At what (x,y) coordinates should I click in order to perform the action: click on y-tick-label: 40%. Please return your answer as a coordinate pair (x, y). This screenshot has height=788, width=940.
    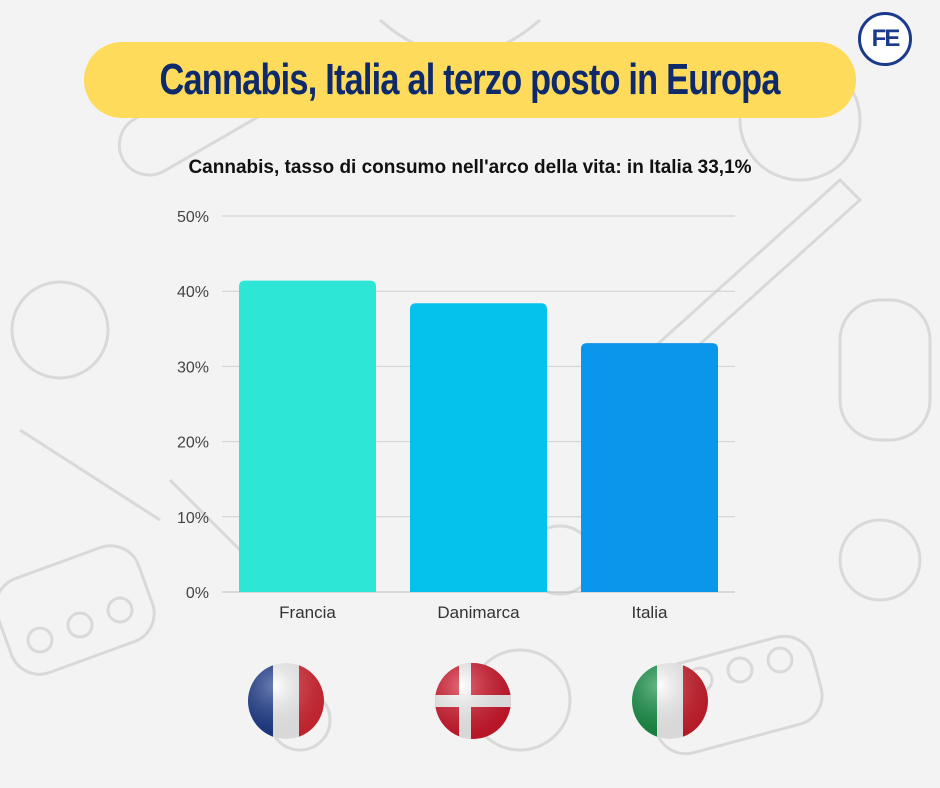
    Looking at the image, I should click on (193, 292).